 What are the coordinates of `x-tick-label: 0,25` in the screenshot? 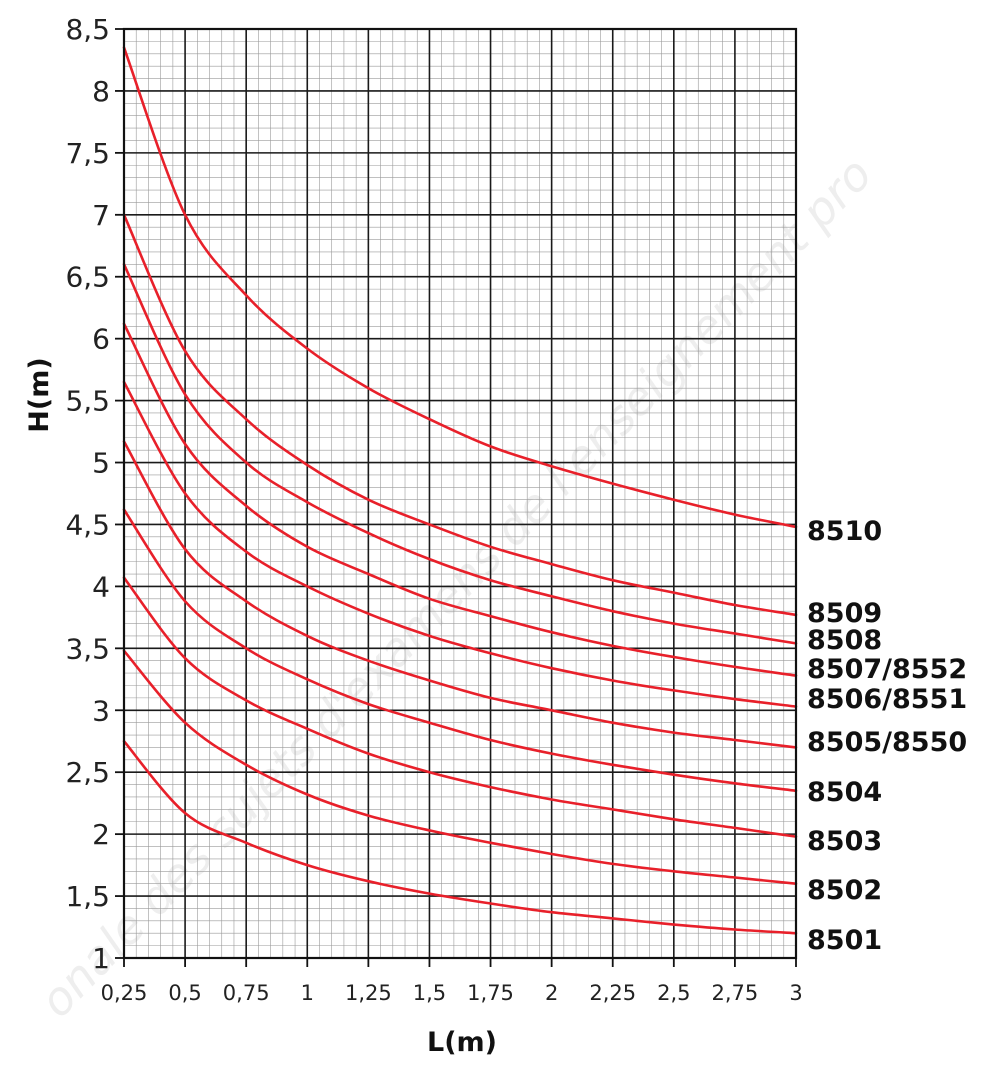 It's located at (124, 993).